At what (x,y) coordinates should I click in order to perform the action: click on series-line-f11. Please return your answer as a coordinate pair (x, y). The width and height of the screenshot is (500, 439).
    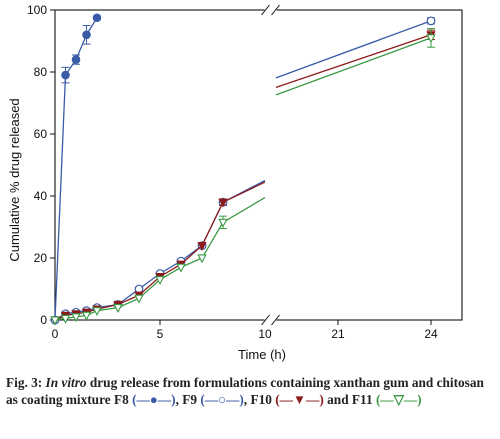
    Looking at the image, I should click on (160, 258).